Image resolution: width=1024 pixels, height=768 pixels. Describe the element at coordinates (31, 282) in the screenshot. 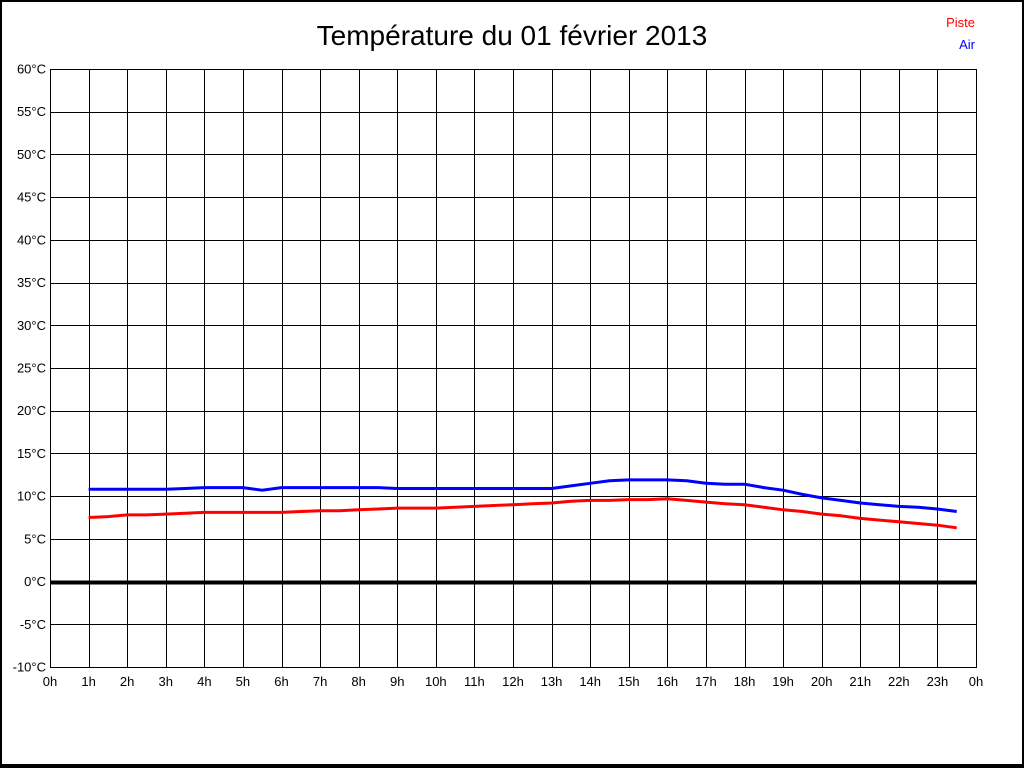

I see `y-tick-label: 35°C` at that location.